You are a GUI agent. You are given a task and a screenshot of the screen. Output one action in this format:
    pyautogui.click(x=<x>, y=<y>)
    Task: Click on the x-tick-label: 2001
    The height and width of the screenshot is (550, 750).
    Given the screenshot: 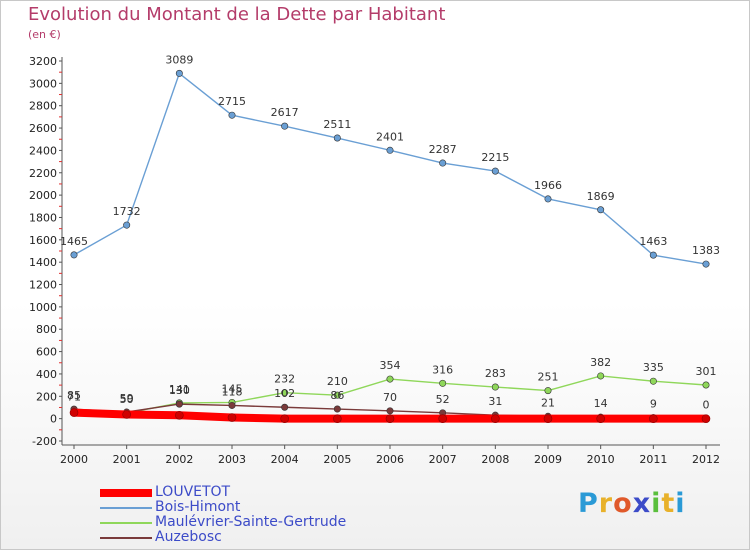 What is the action you would take?
    pyautogui.click(x=127, y=459)
    